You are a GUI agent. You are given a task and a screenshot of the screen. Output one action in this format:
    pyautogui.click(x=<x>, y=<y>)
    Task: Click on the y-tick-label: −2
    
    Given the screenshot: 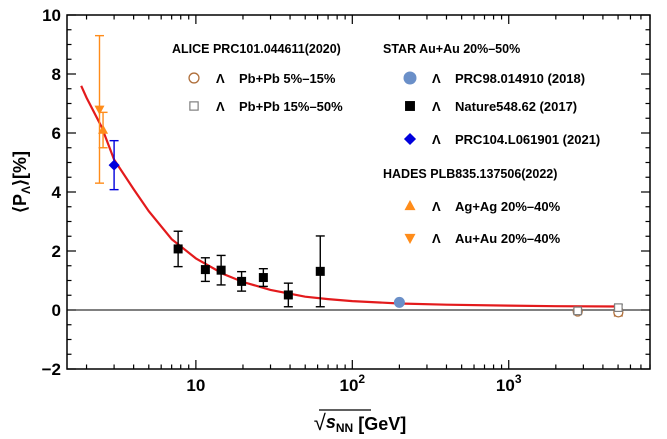 What is the action you would take?
    pyautogui.click(x=51, y=369)
    